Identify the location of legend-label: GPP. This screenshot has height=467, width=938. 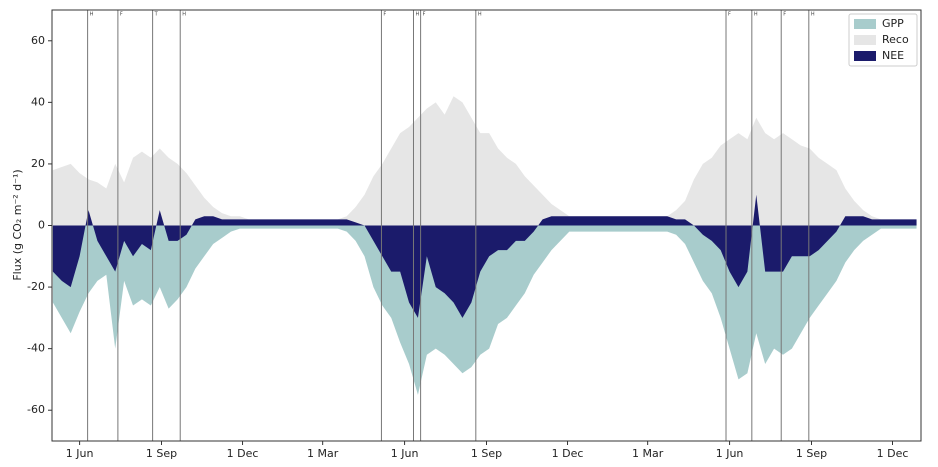
(893, 23).